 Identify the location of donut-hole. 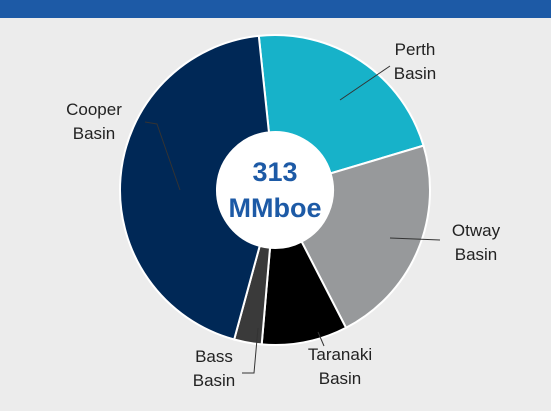
(275, 190).